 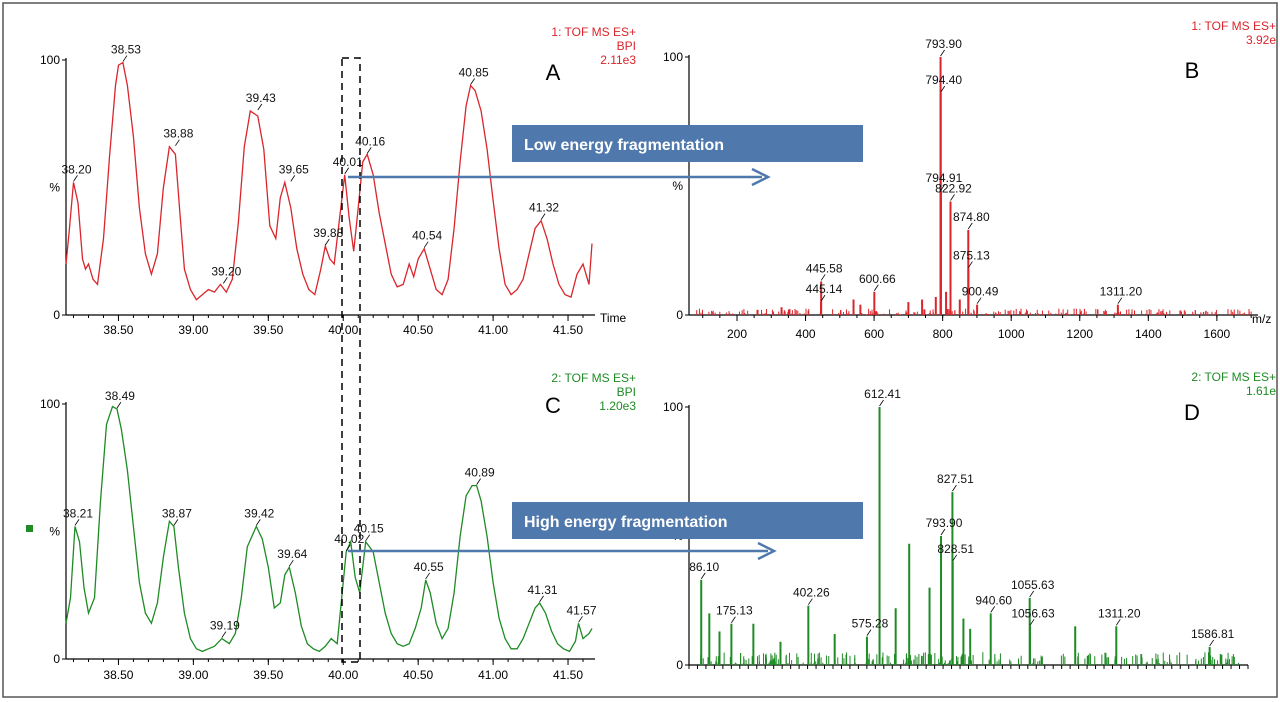 I want to click on x-tick-label: 40.50, so click(x=418, y=675).